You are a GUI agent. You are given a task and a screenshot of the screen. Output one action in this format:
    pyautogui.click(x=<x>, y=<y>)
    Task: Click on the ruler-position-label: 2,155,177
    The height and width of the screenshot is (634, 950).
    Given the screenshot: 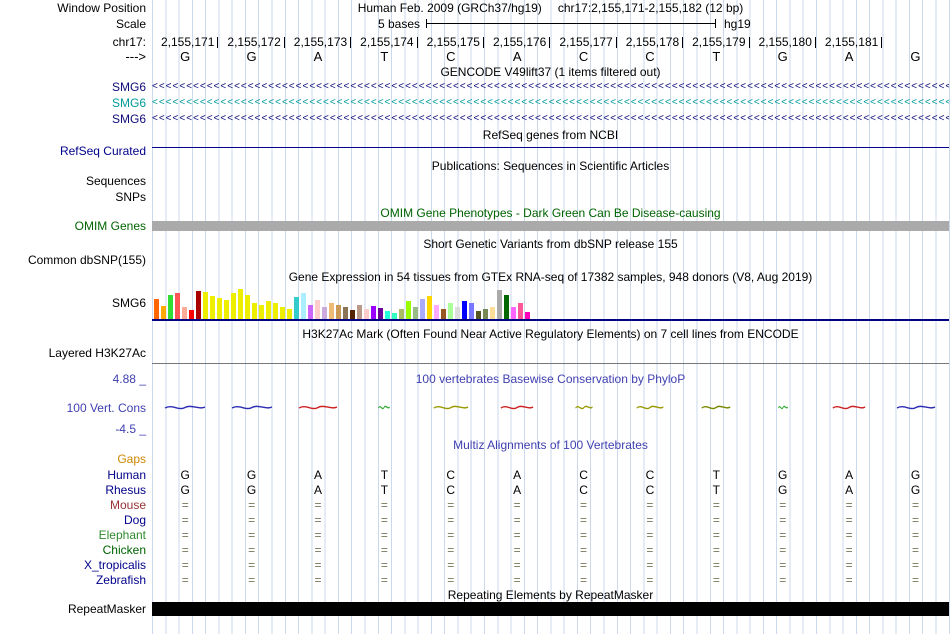 What is the action you would take?
    pyautogui.click(x=583, y=42)
    